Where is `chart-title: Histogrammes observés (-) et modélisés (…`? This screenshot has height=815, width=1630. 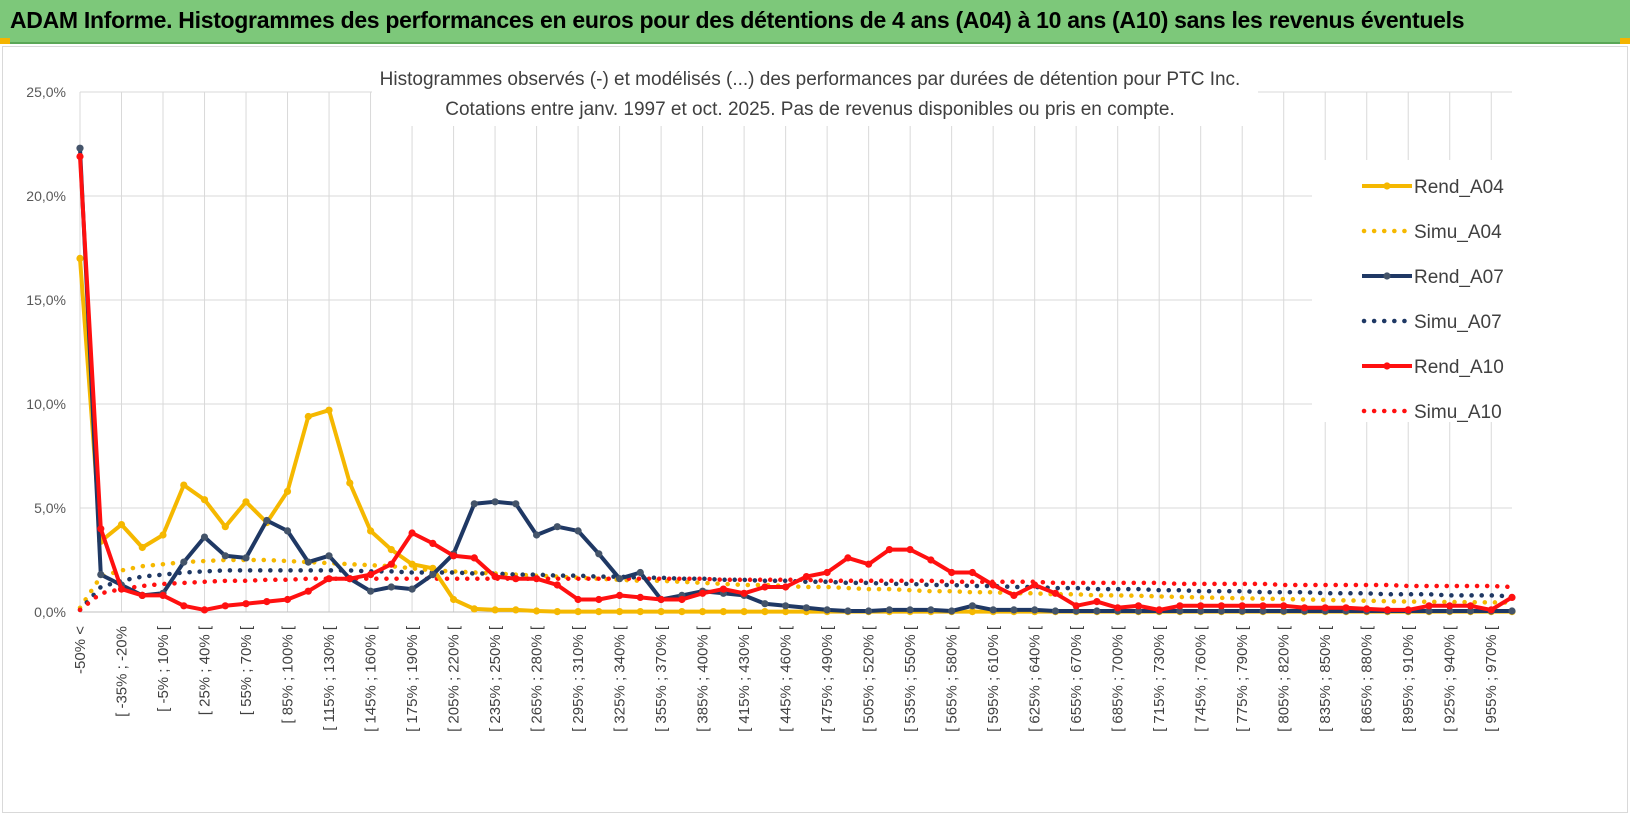 chart-title: Histogrammes observés (-) et modélisés (… is located at coordinates (810, 79).